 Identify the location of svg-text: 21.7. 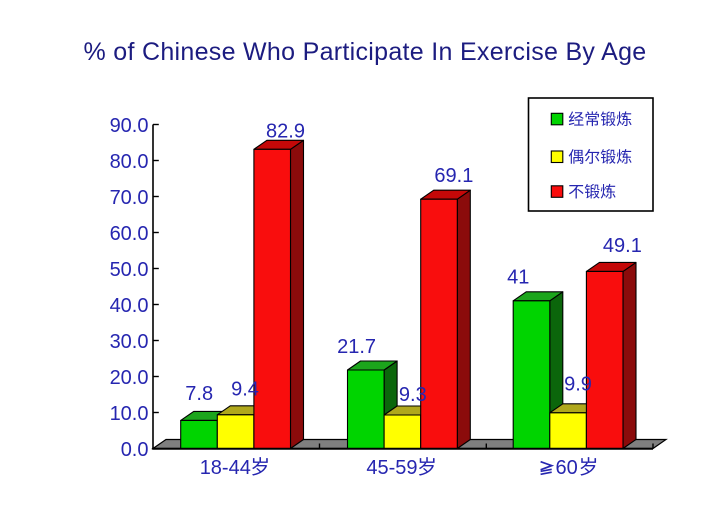
(356, 347).